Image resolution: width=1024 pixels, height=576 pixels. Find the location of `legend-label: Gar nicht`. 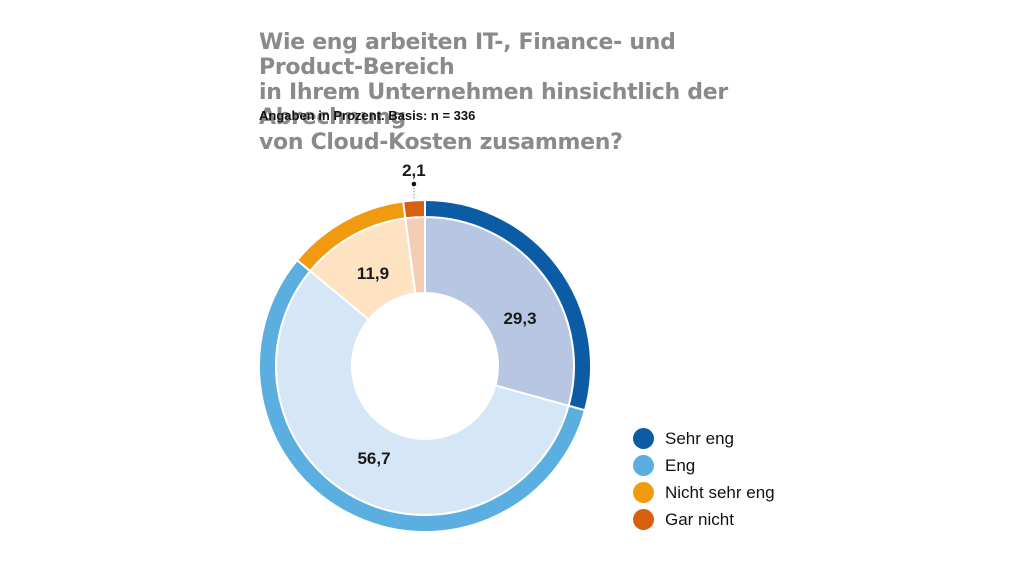

legend-label: Gar nicht is located at coordinates (699, 519).